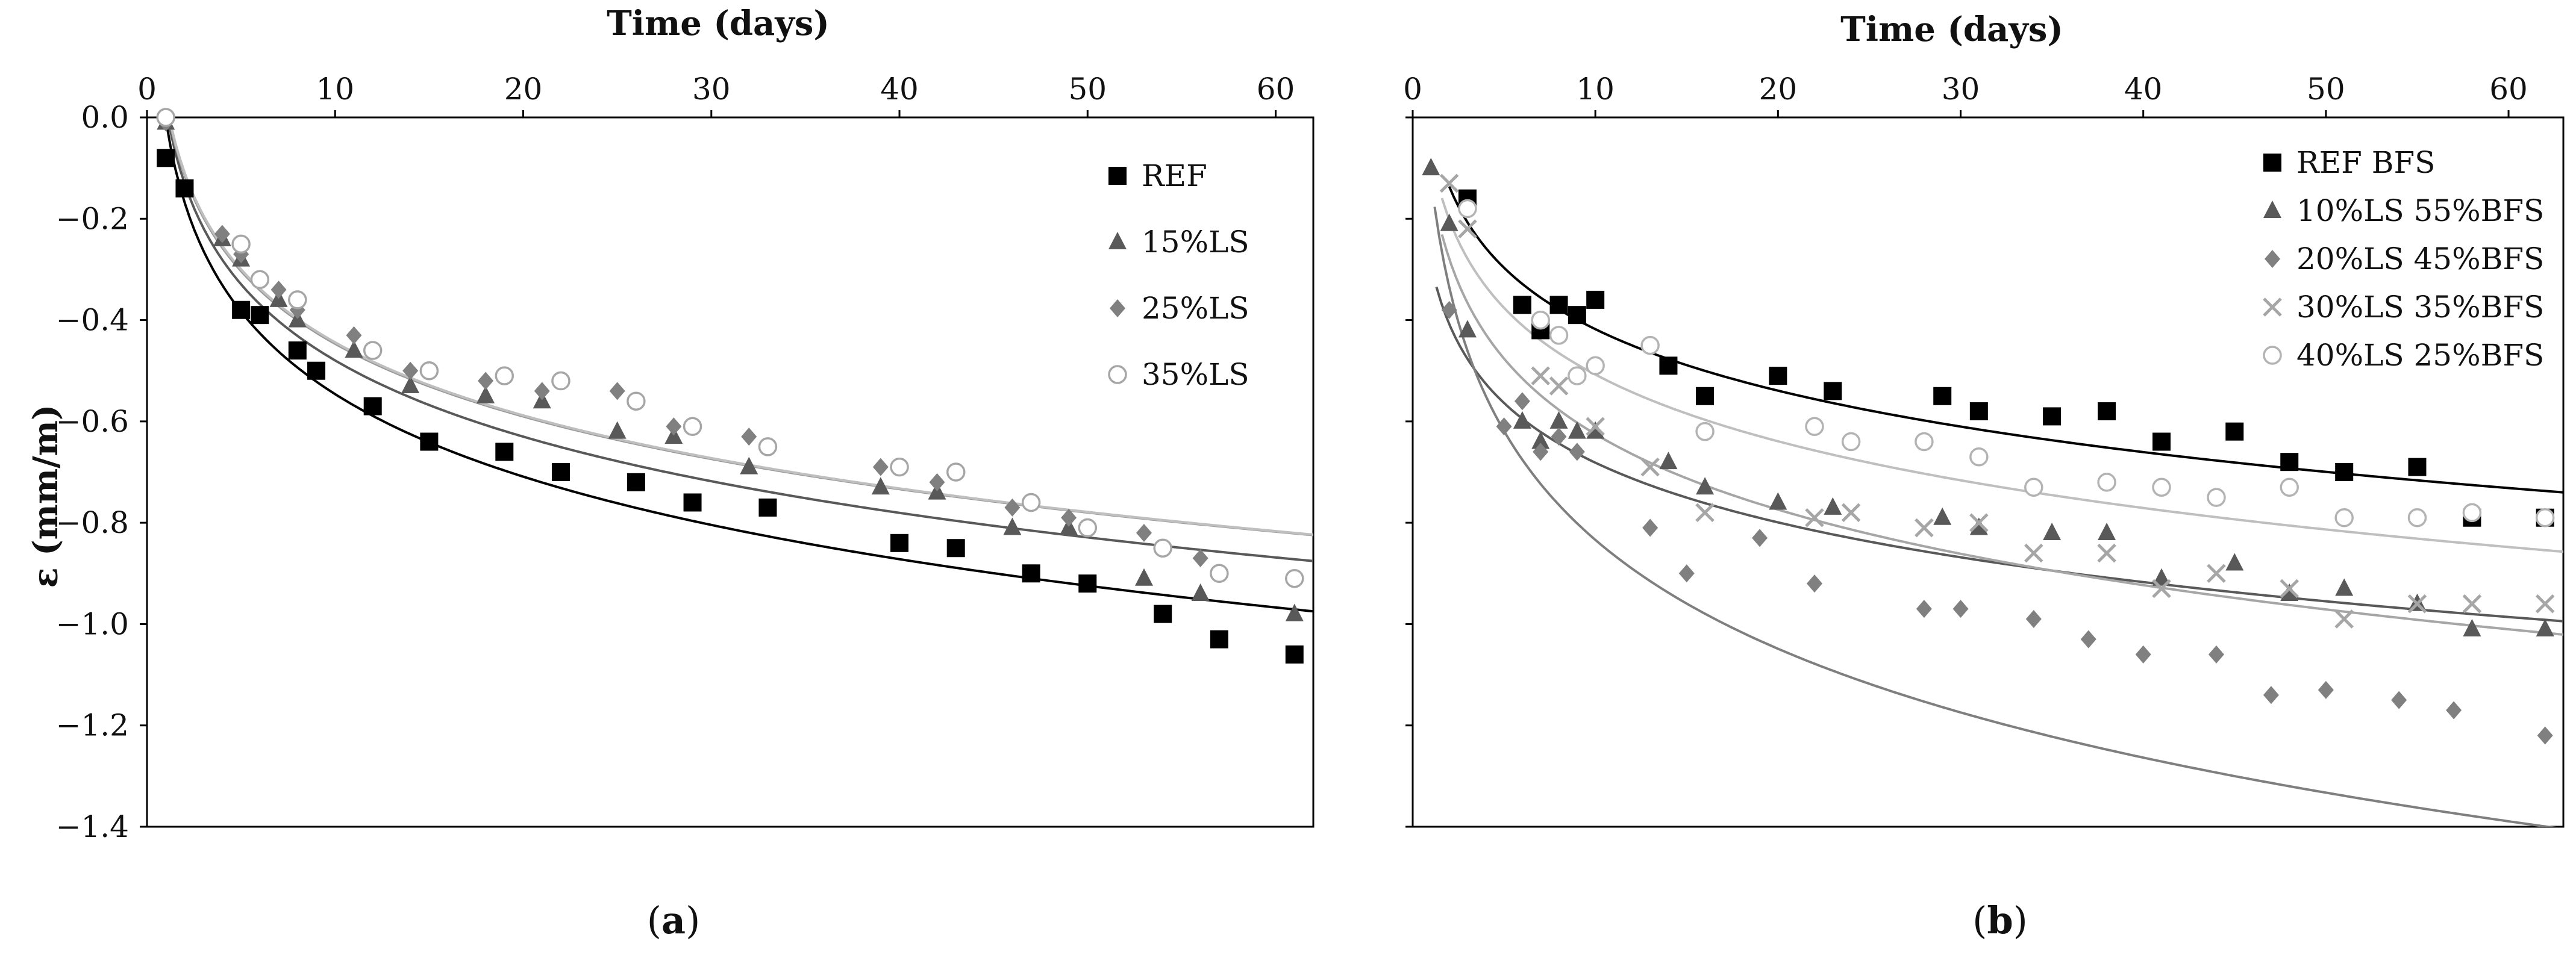 The width and height of the screenshot is (2576, 955). What do you see at coordinates (1175, 175) in the screenshot?
I see `chart-a-legend-label-ref: REF` at bounding box center [1175, 175].